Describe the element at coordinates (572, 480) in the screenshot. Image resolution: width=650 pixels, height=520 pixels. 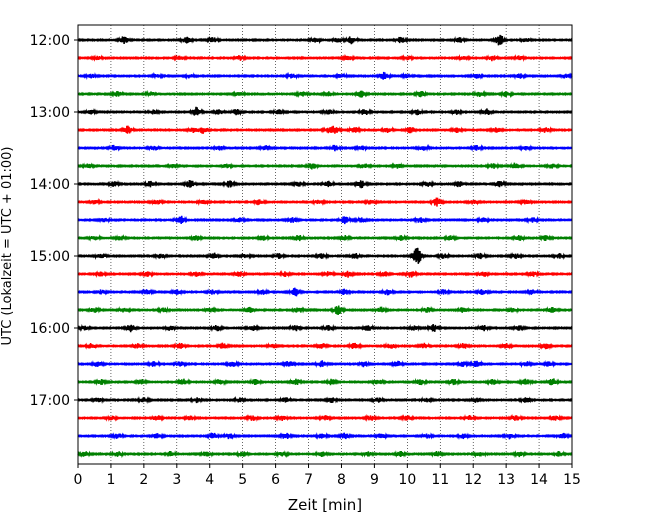
I see `x-tick-label: 15` at that location.